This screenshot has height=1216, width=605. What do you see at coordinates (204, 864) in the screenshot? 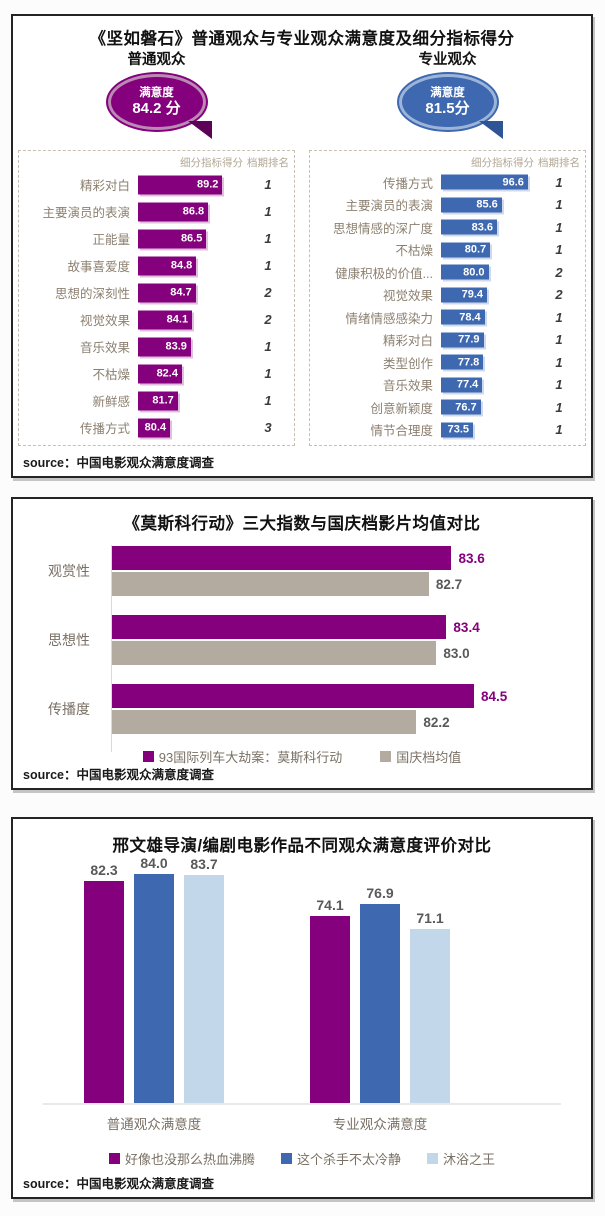
I see `bar-value: 83.7` at bounding box center [204, 864].